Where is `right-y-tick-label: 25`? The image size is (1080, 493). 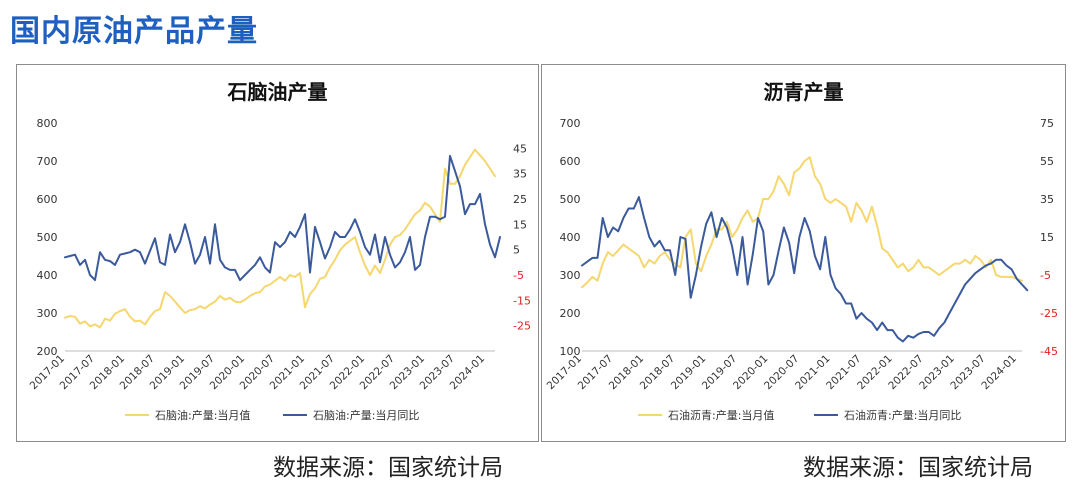
right-y-tick-label: 25 is located at coordinates (520, 199).